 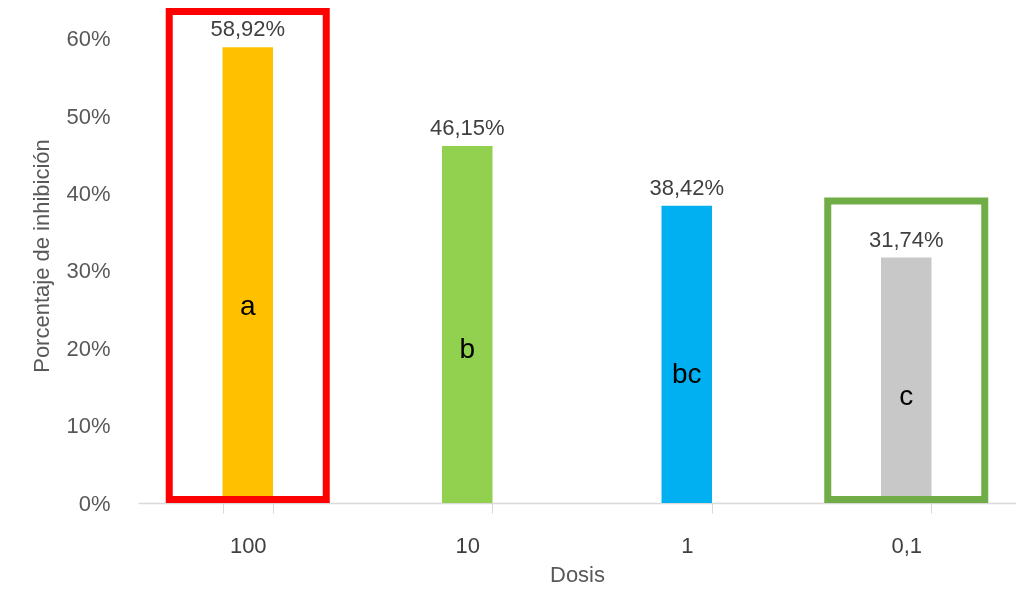 I want to click on x-tick-label: 1, so click(x=687, y=545).